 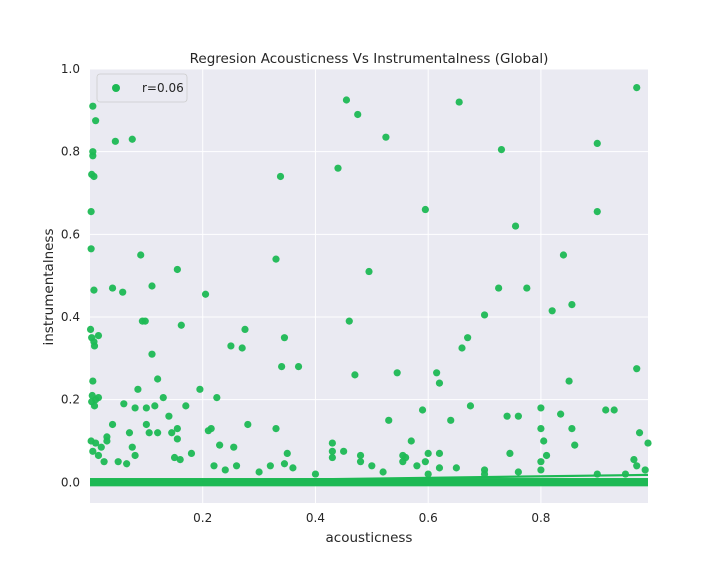 I want to click on legend: r=0.06, so click(x=142, y=88).